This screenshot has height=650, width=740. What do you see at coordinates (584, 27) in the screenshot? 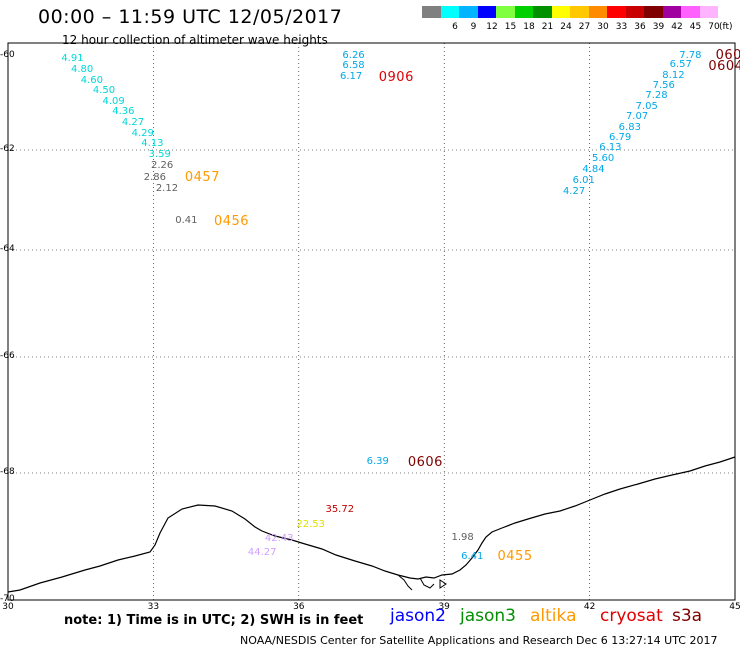
I see `legend-label: 27` at bounding box center [584, 27].